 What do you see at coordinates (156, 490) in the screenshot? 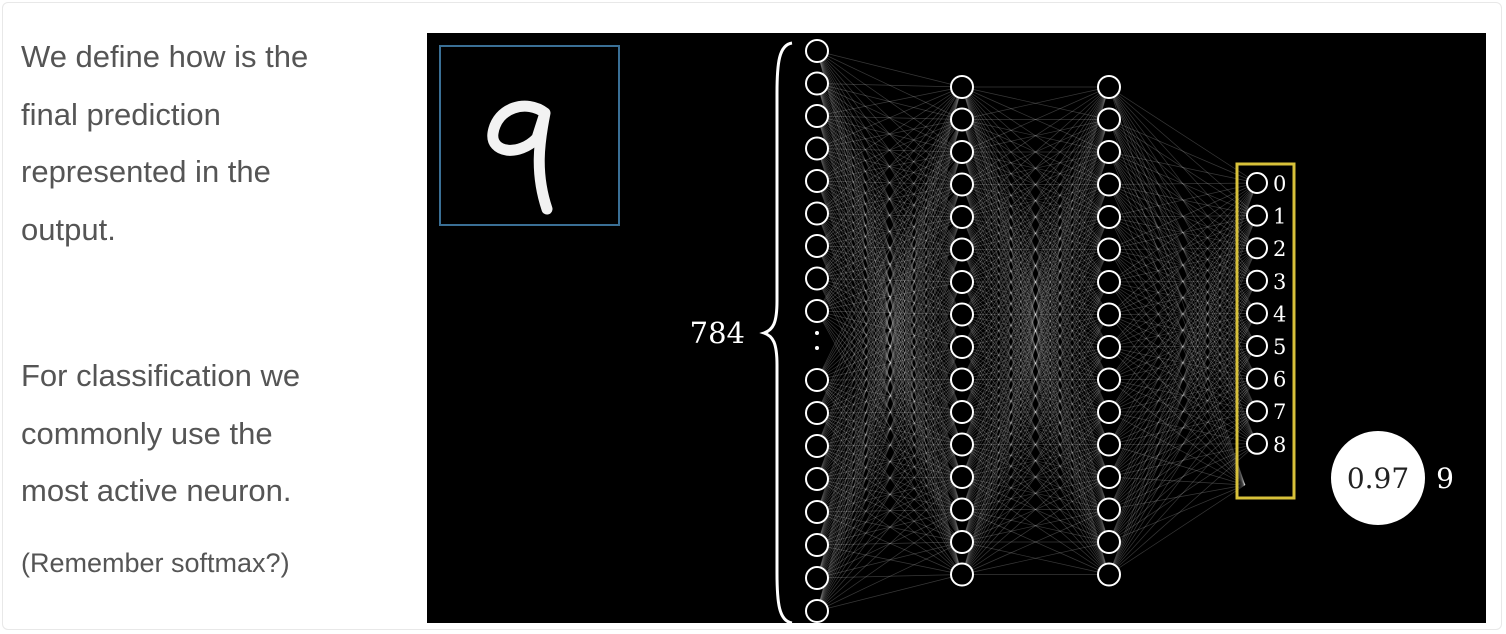
I see `classification-line: most active neuron.` at bounding box center [156, 490].